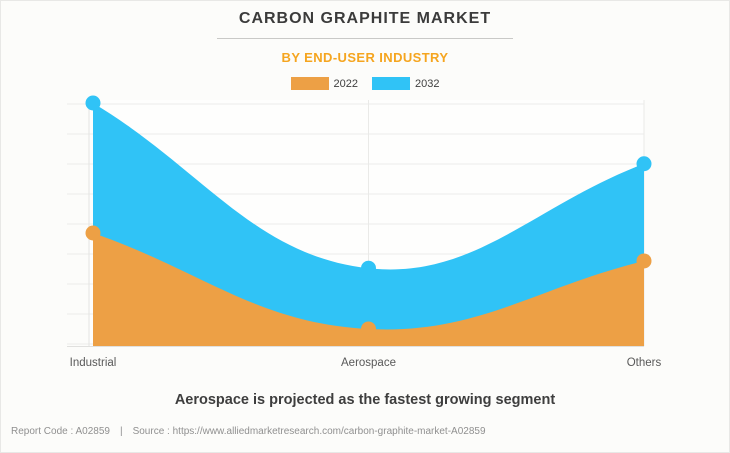  I want to click on legend: 2022 2032, so click(365, 83).